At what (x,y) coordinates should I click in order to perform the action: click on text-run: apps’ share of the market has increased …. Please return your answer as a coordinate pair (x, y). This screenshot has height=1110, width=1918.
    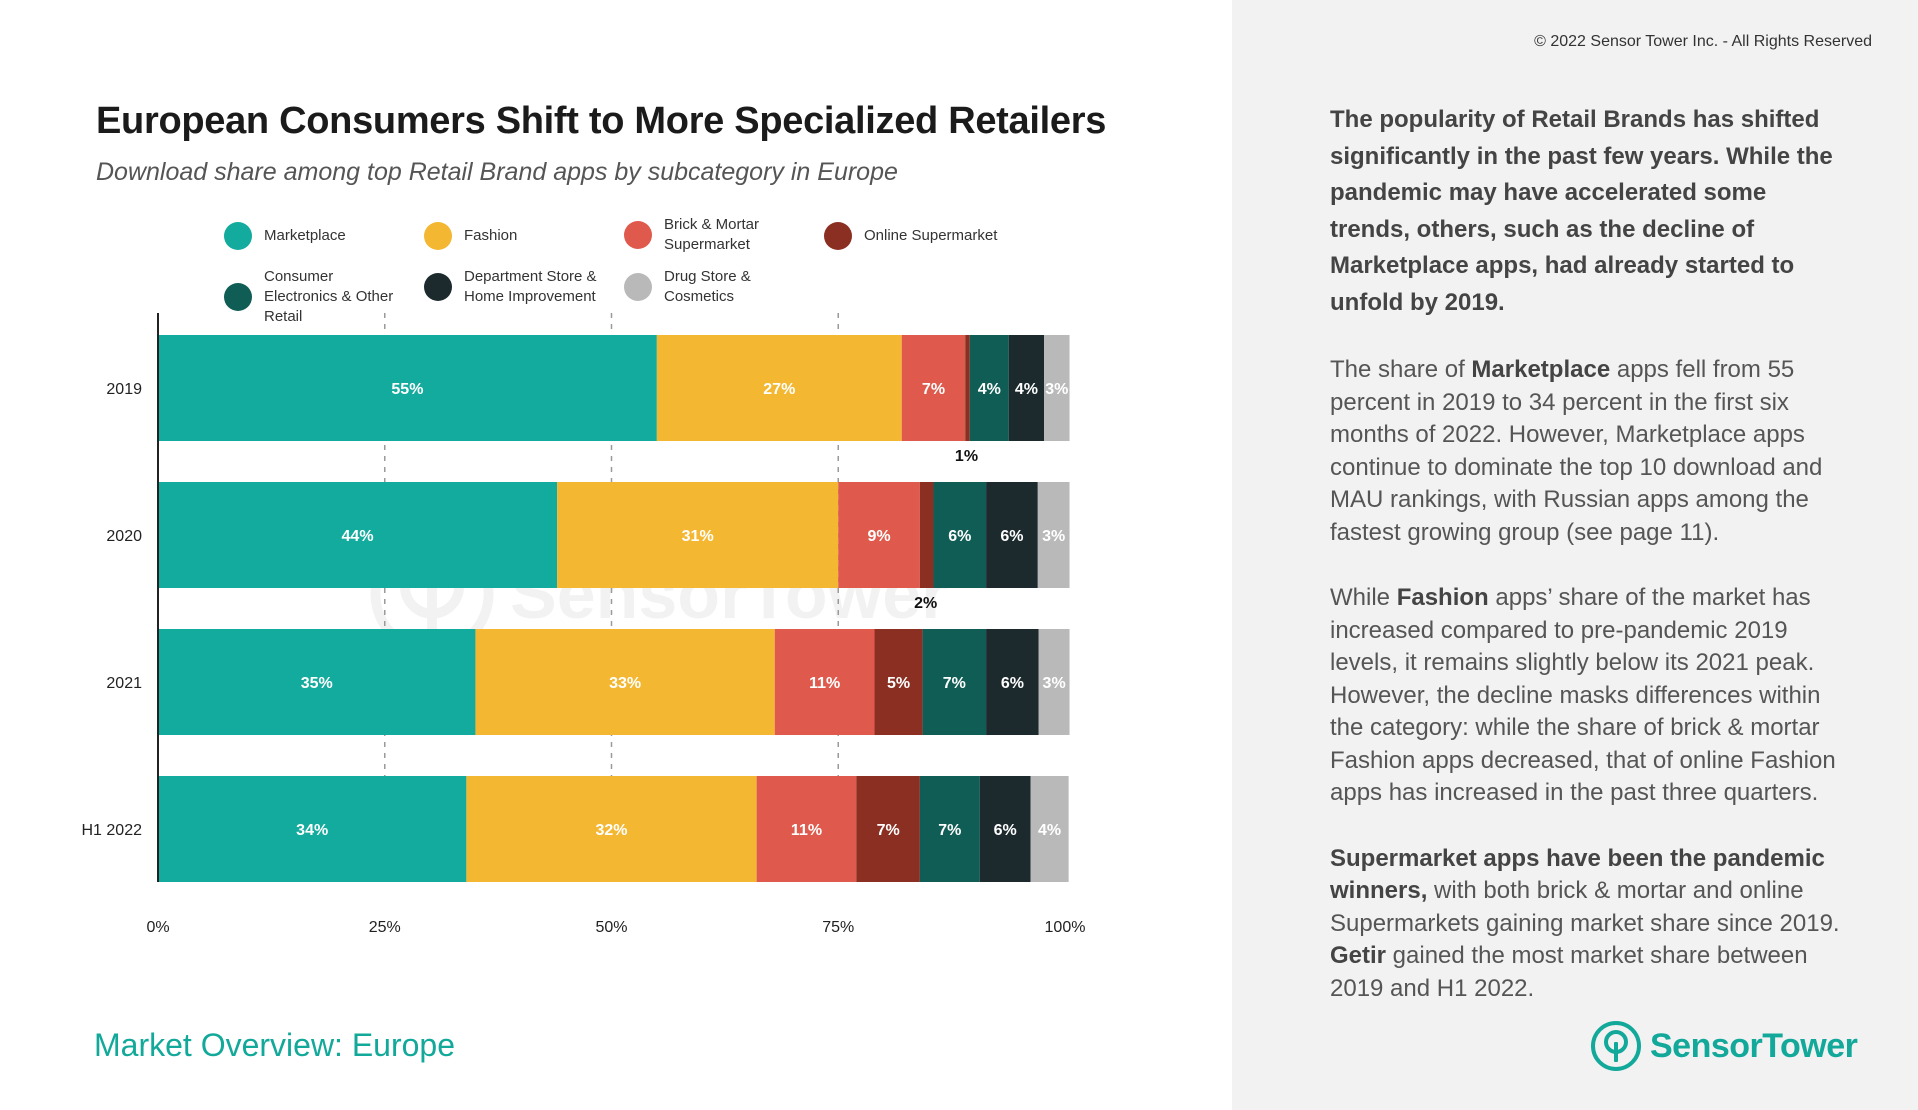
    Looking at the image, I should click on (1583, 695).